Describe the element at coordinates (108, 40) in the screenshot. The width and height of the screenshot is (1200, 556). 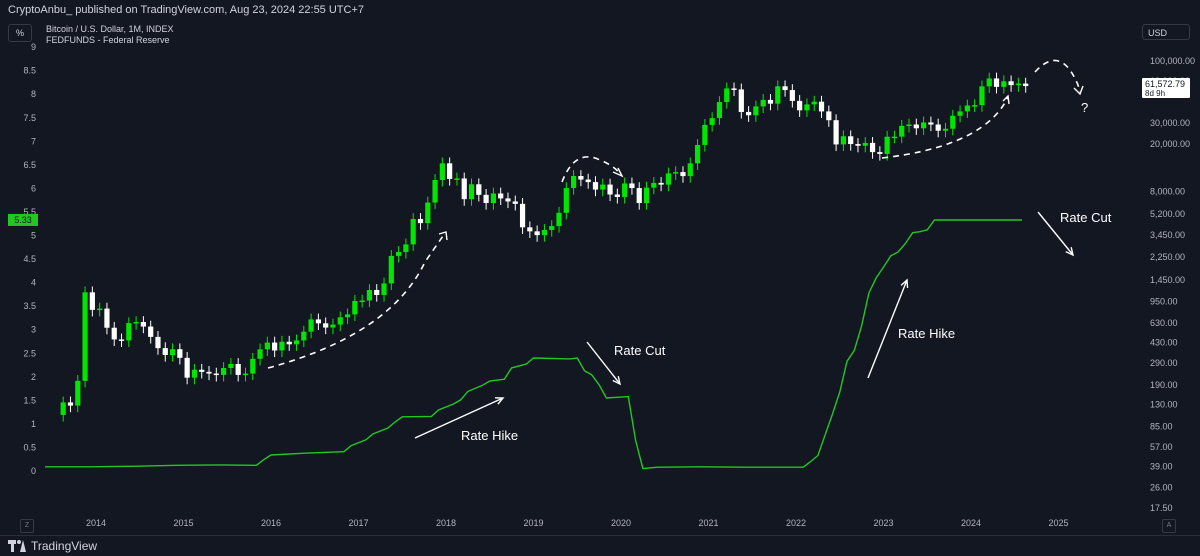
I see `legend-fedfunds: FEDFUNDS - Federal Reserve` at that location.